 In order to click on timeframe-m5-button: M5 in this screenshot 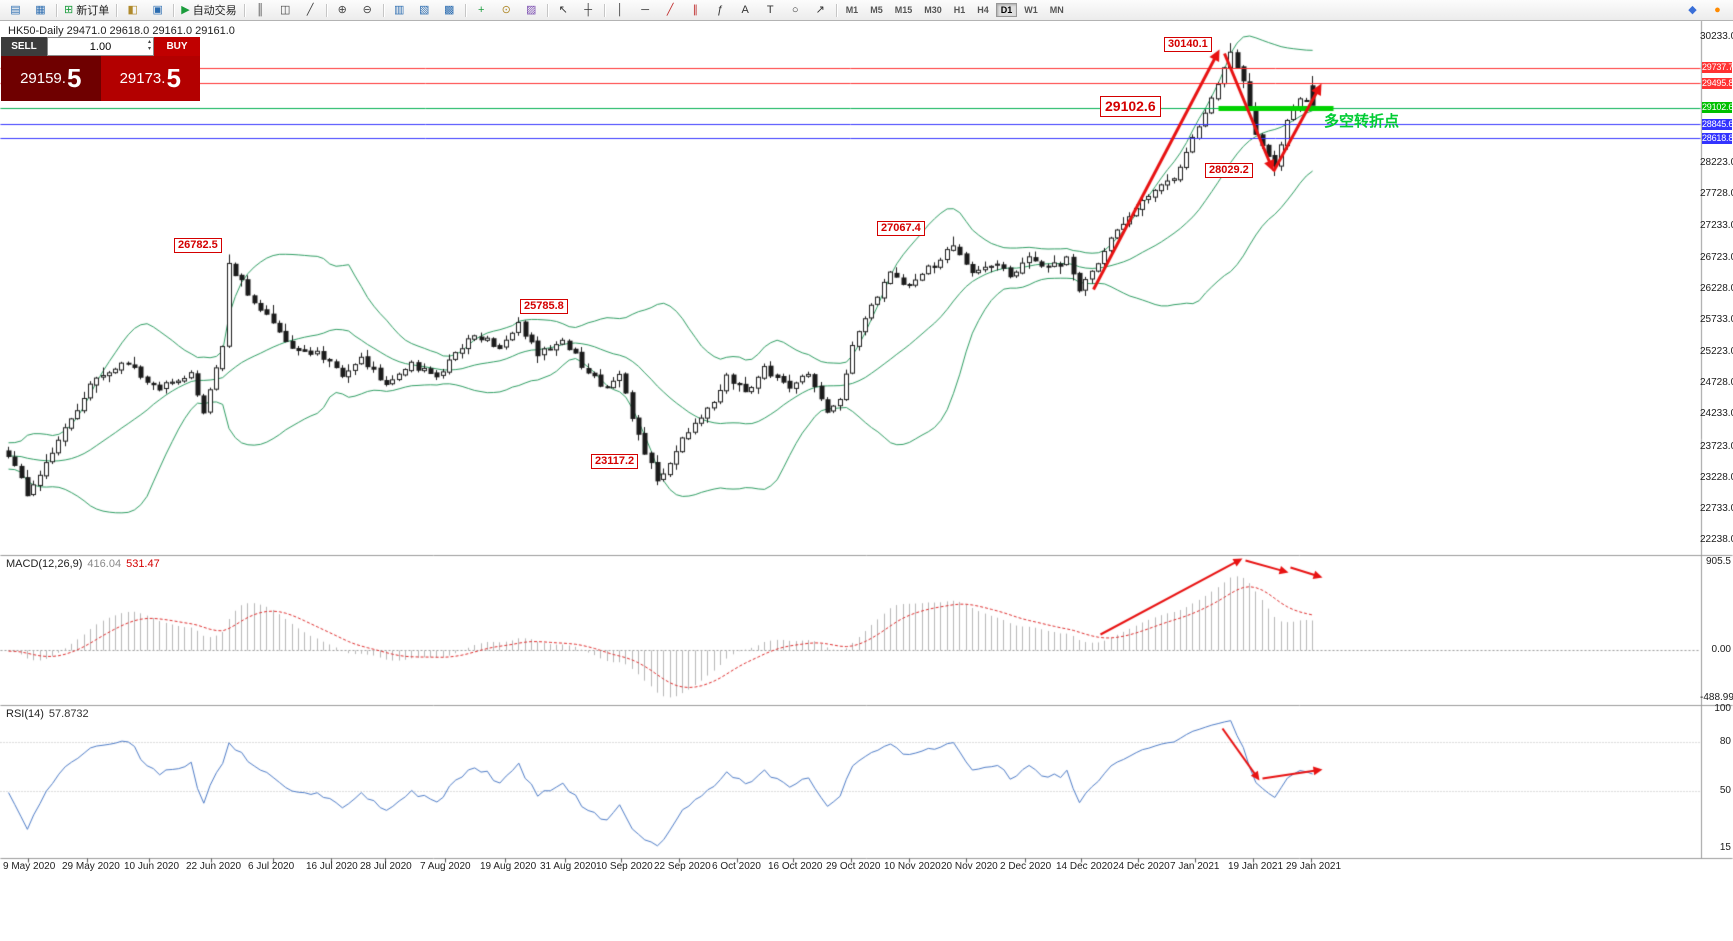, I will do `click(876, 10)`.